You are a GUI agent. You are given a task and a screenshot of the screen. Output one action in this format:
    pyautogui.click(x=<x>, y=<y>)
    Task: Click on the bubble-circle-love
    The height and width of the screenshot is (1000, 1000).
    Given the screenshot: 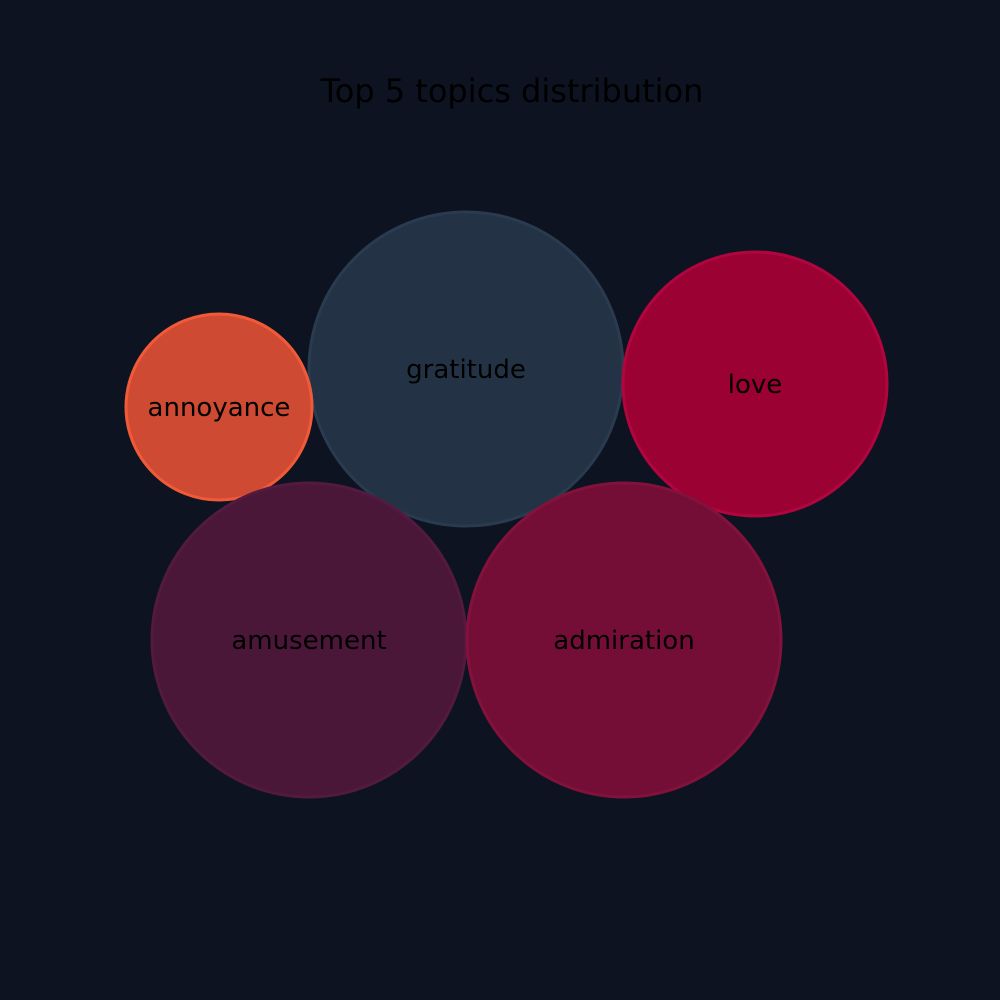 What is the action you would take?
    pyautogui.click(x=755, y=384)
    